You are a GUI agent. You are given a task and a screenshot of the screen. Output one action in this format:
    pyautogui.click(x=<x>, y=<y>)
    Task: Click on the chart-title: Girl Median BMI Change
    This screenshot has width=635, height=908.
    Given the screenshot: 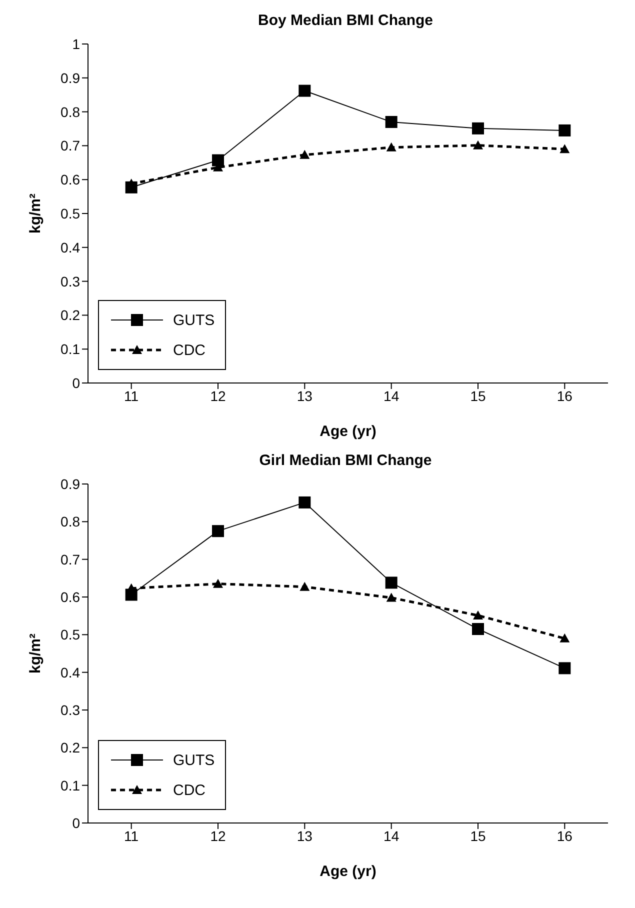 What is the action you would take?
    pyautogui.click(x=345, y=461)
    